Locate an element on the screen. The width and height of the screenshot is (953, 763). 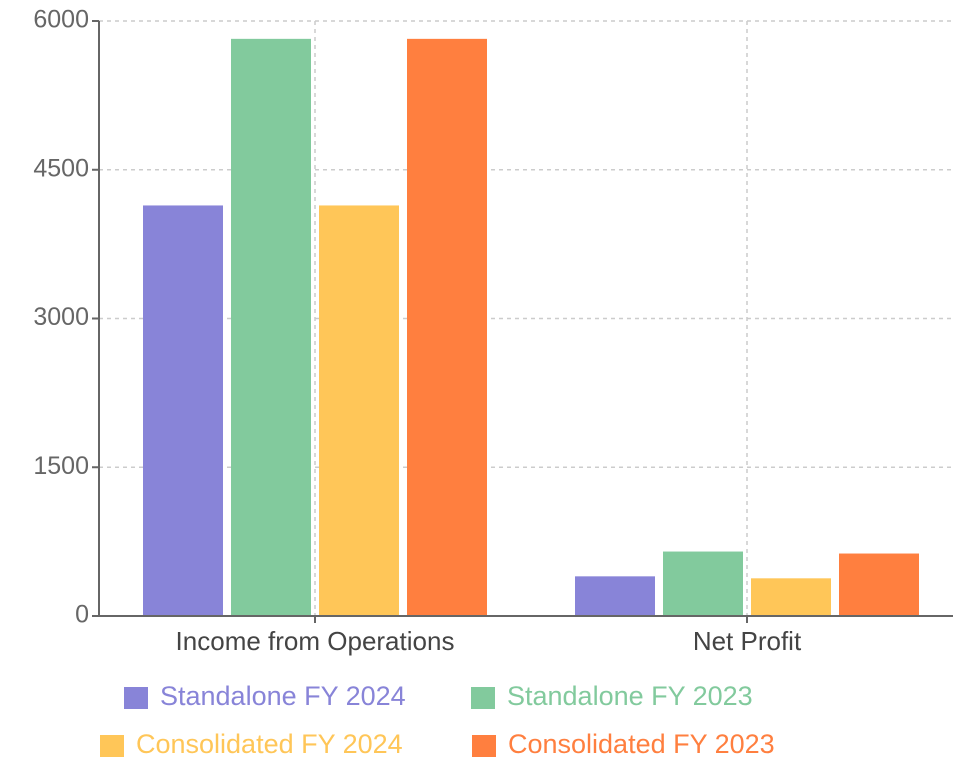
y-tick-label: 4500 is located at coordinates (61, 168).